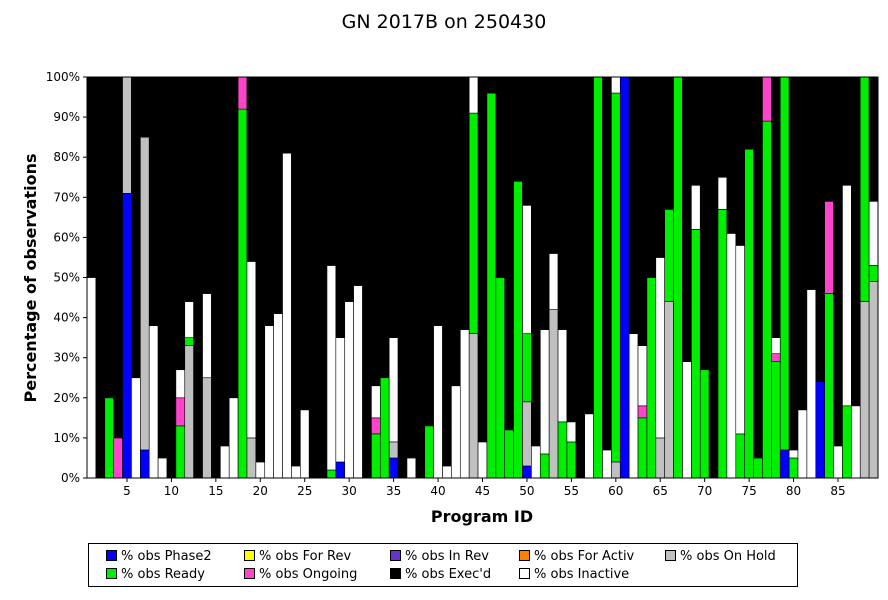 The height and width of the screenshot is (600, 888). What do you see at coordinates (308, 574) in the screenshot?
I see `legend-label: % obs Ongoing` at bounding box center [308, 574].